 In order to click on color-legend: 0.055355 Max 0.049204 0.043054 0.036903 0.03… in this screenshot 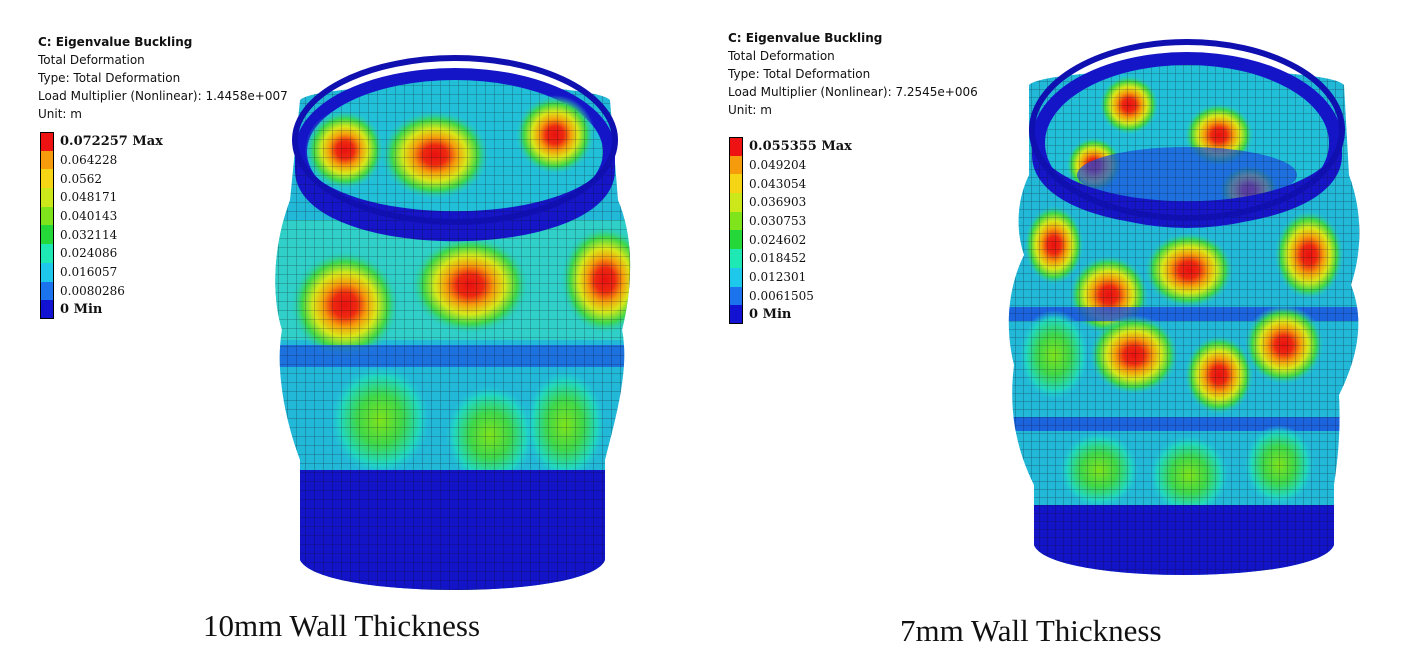, I will do `click(790, 230)`.